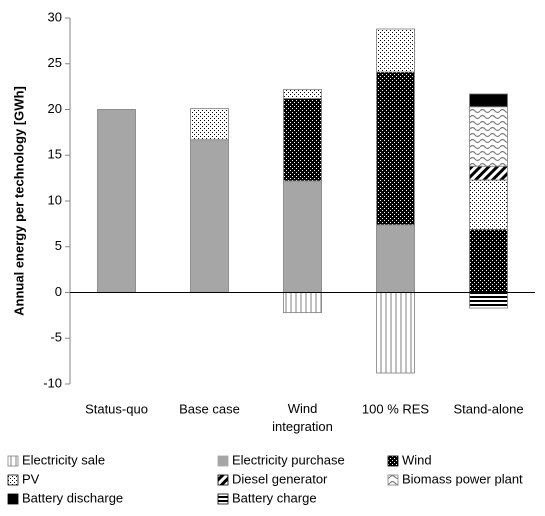  Describe the element at coordinates (116, 408) in the screenshot. I see `x-tick-label: Status-quo` at that location.